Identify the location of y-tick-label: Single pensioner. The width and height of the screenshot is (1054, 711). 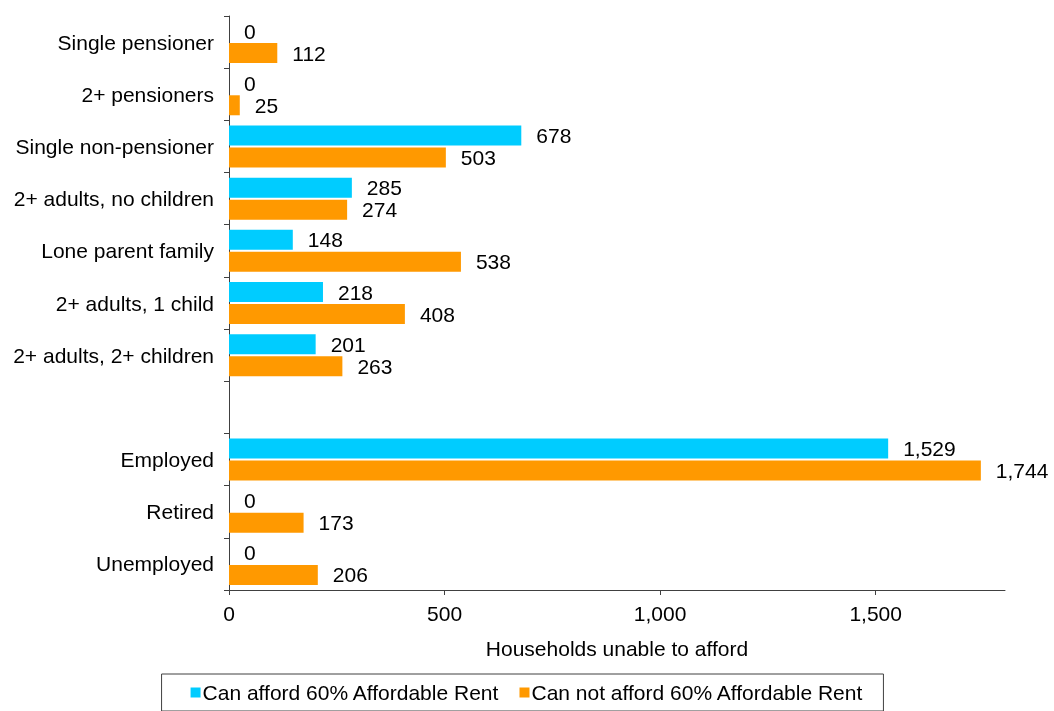
(135, 42).